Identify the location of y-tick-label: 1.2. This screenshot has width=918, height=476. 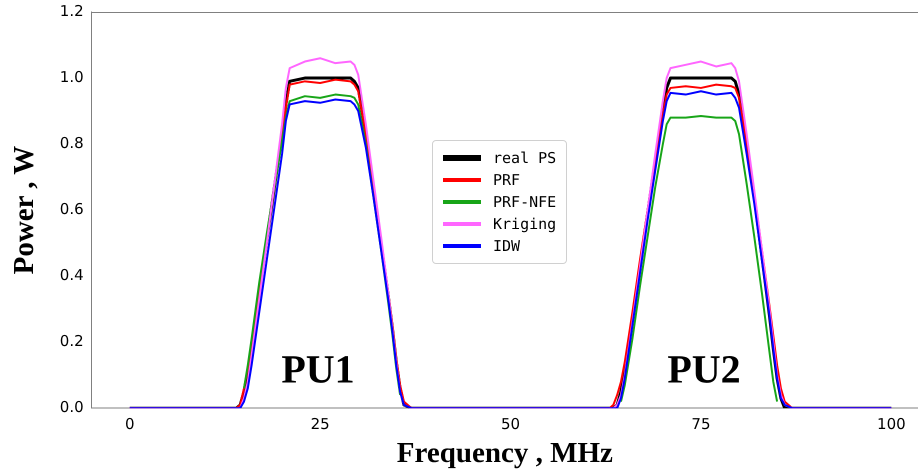
(72, 11).